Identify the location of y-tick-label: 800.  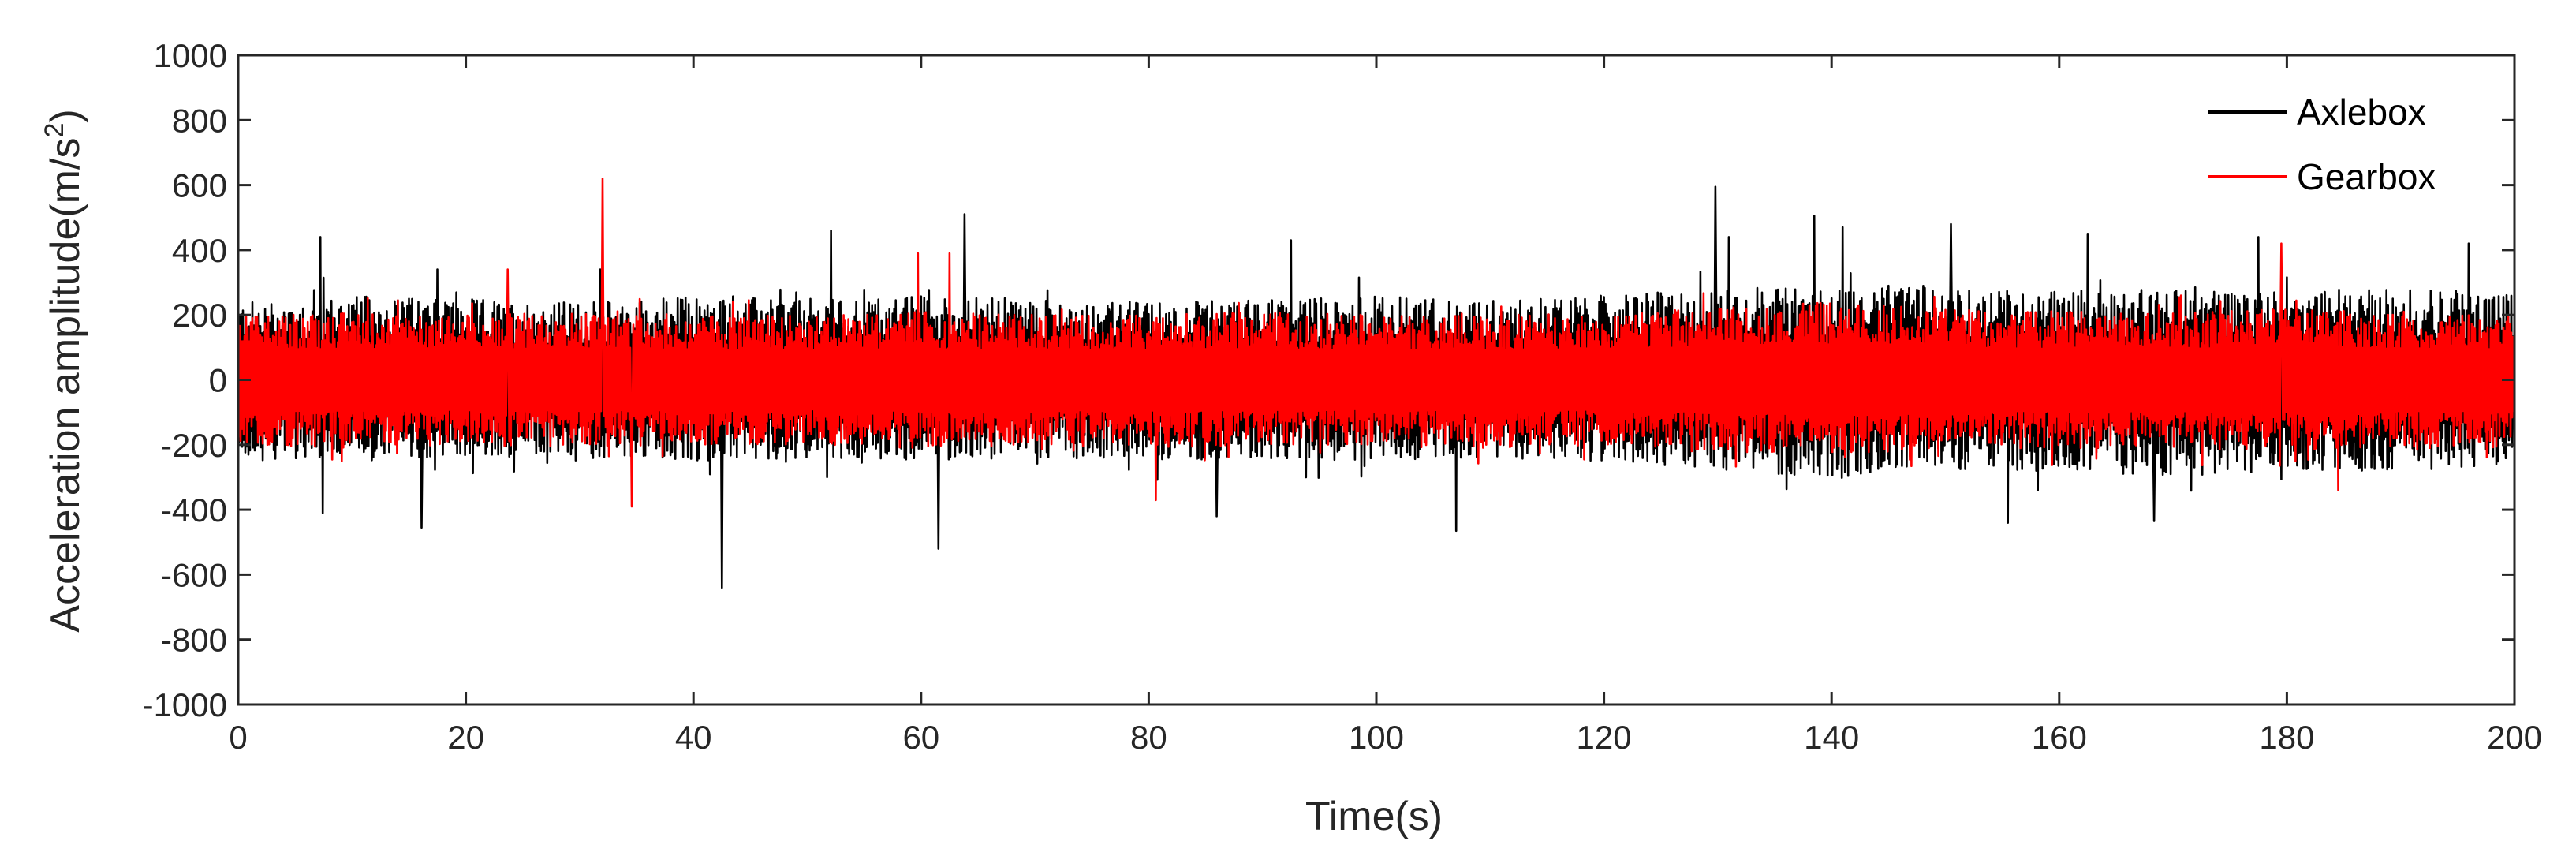
(199, 120).